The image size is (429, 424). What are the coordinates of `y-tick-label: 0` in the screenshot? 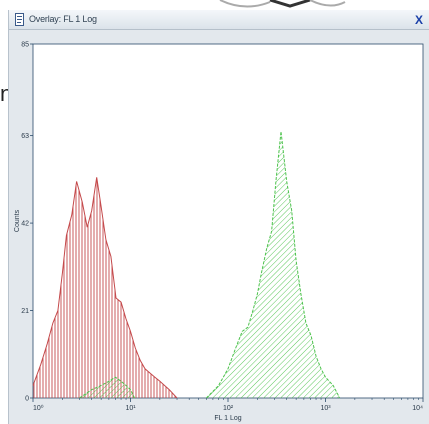 It's located at (27, 399).